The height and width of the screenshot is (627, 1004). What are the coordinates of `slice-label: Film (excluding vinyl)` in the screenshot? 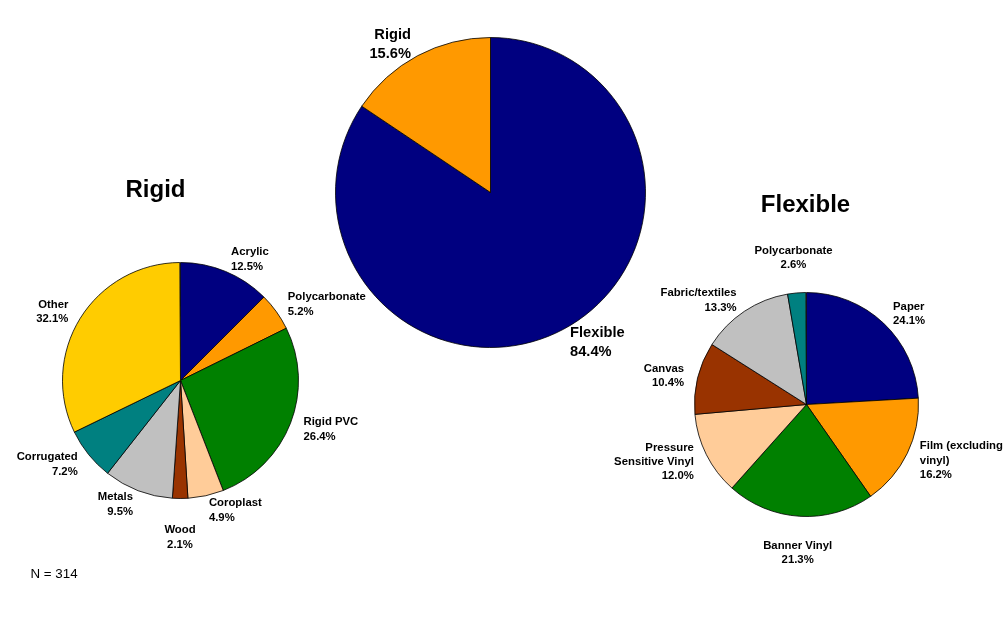 It's located at (961, 452).